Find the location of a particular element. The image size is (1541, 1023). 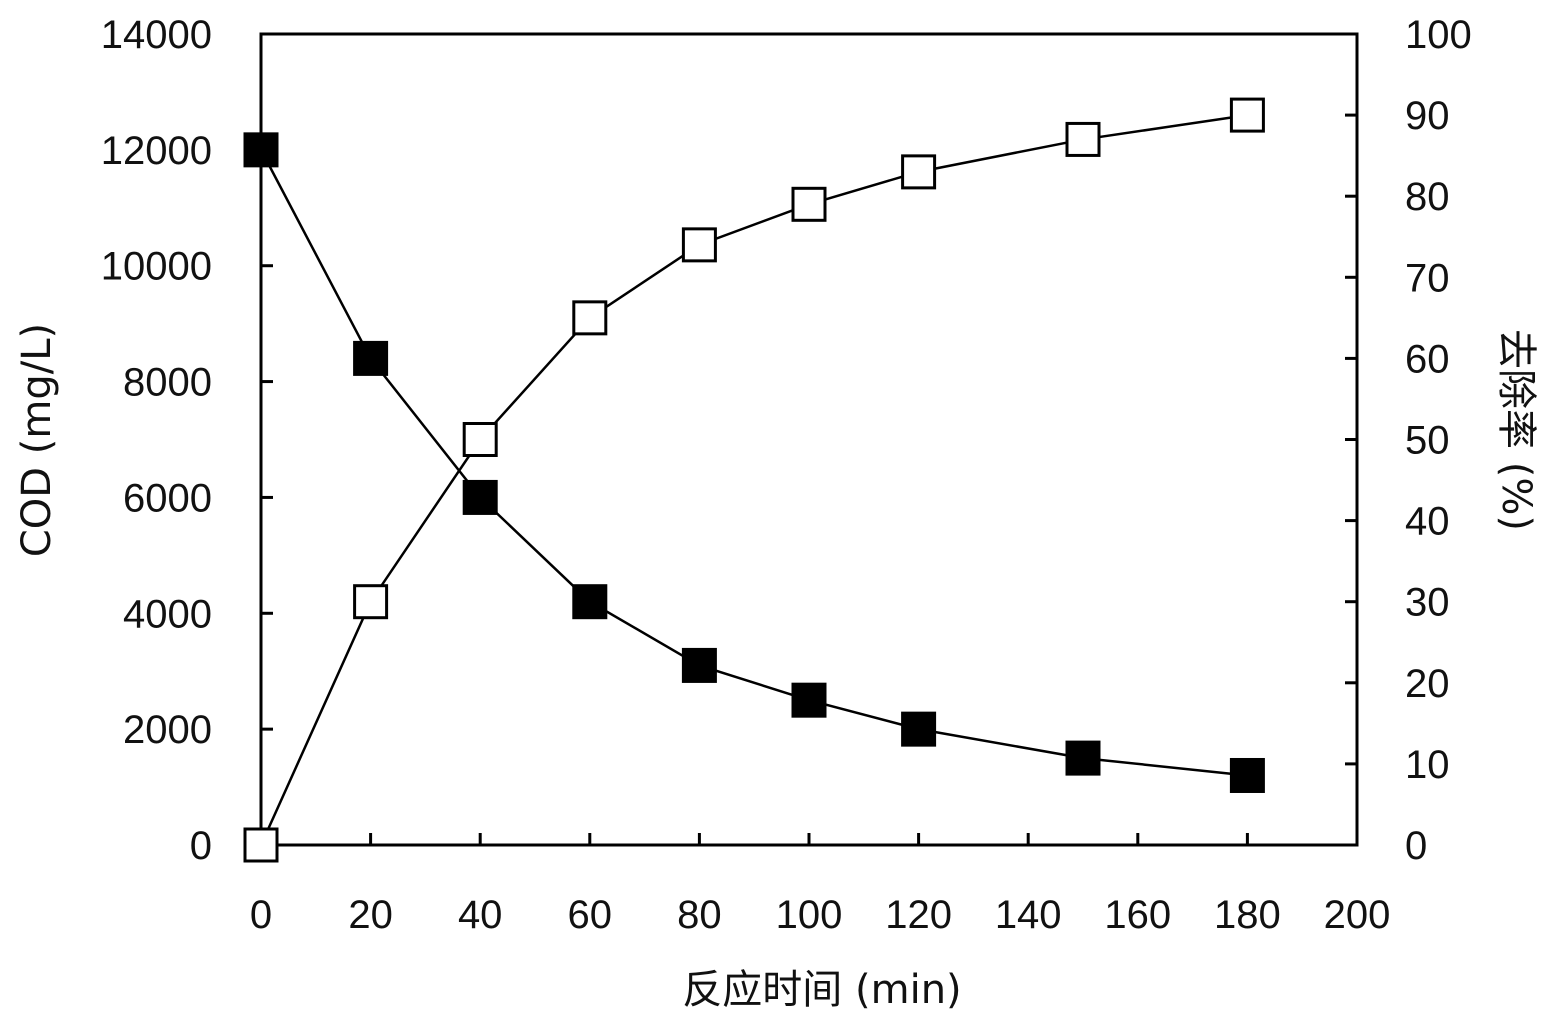

right-y-tick-label: 40 is located at coordinates (1427, 522).